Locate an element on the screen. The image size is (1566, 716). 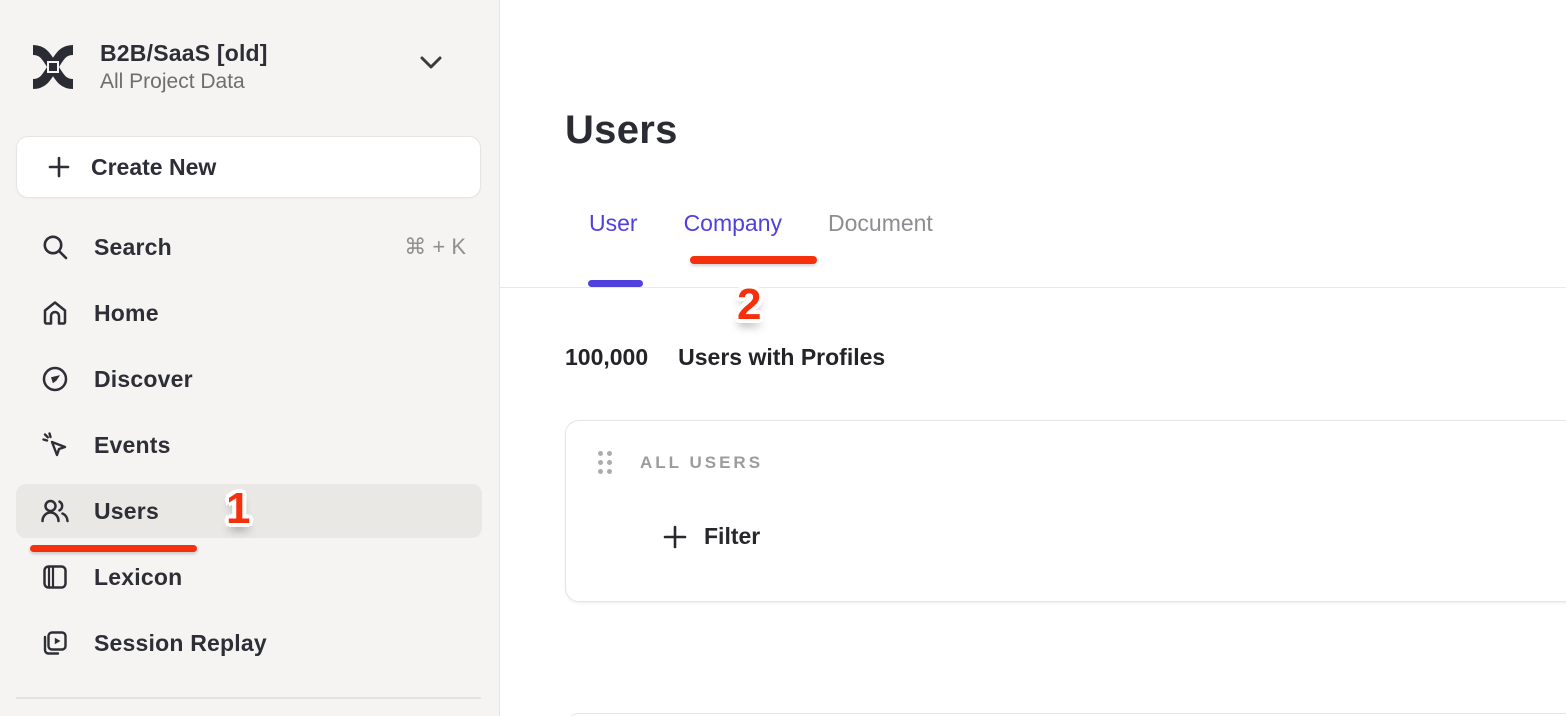
lexicon-book-icon is located at coordinates (55, 577).